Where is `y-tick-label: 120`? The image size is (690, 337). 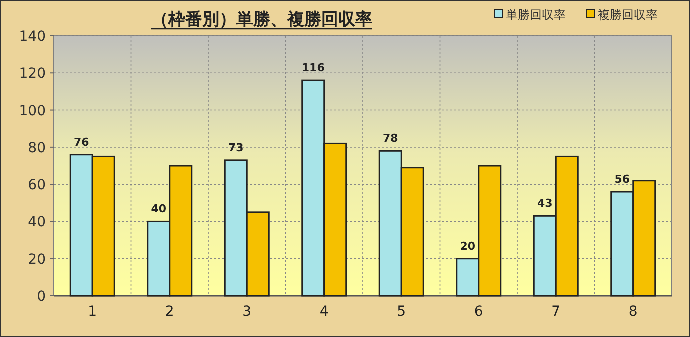
y-tick-label: 120 is located at coordinates (32, 74).